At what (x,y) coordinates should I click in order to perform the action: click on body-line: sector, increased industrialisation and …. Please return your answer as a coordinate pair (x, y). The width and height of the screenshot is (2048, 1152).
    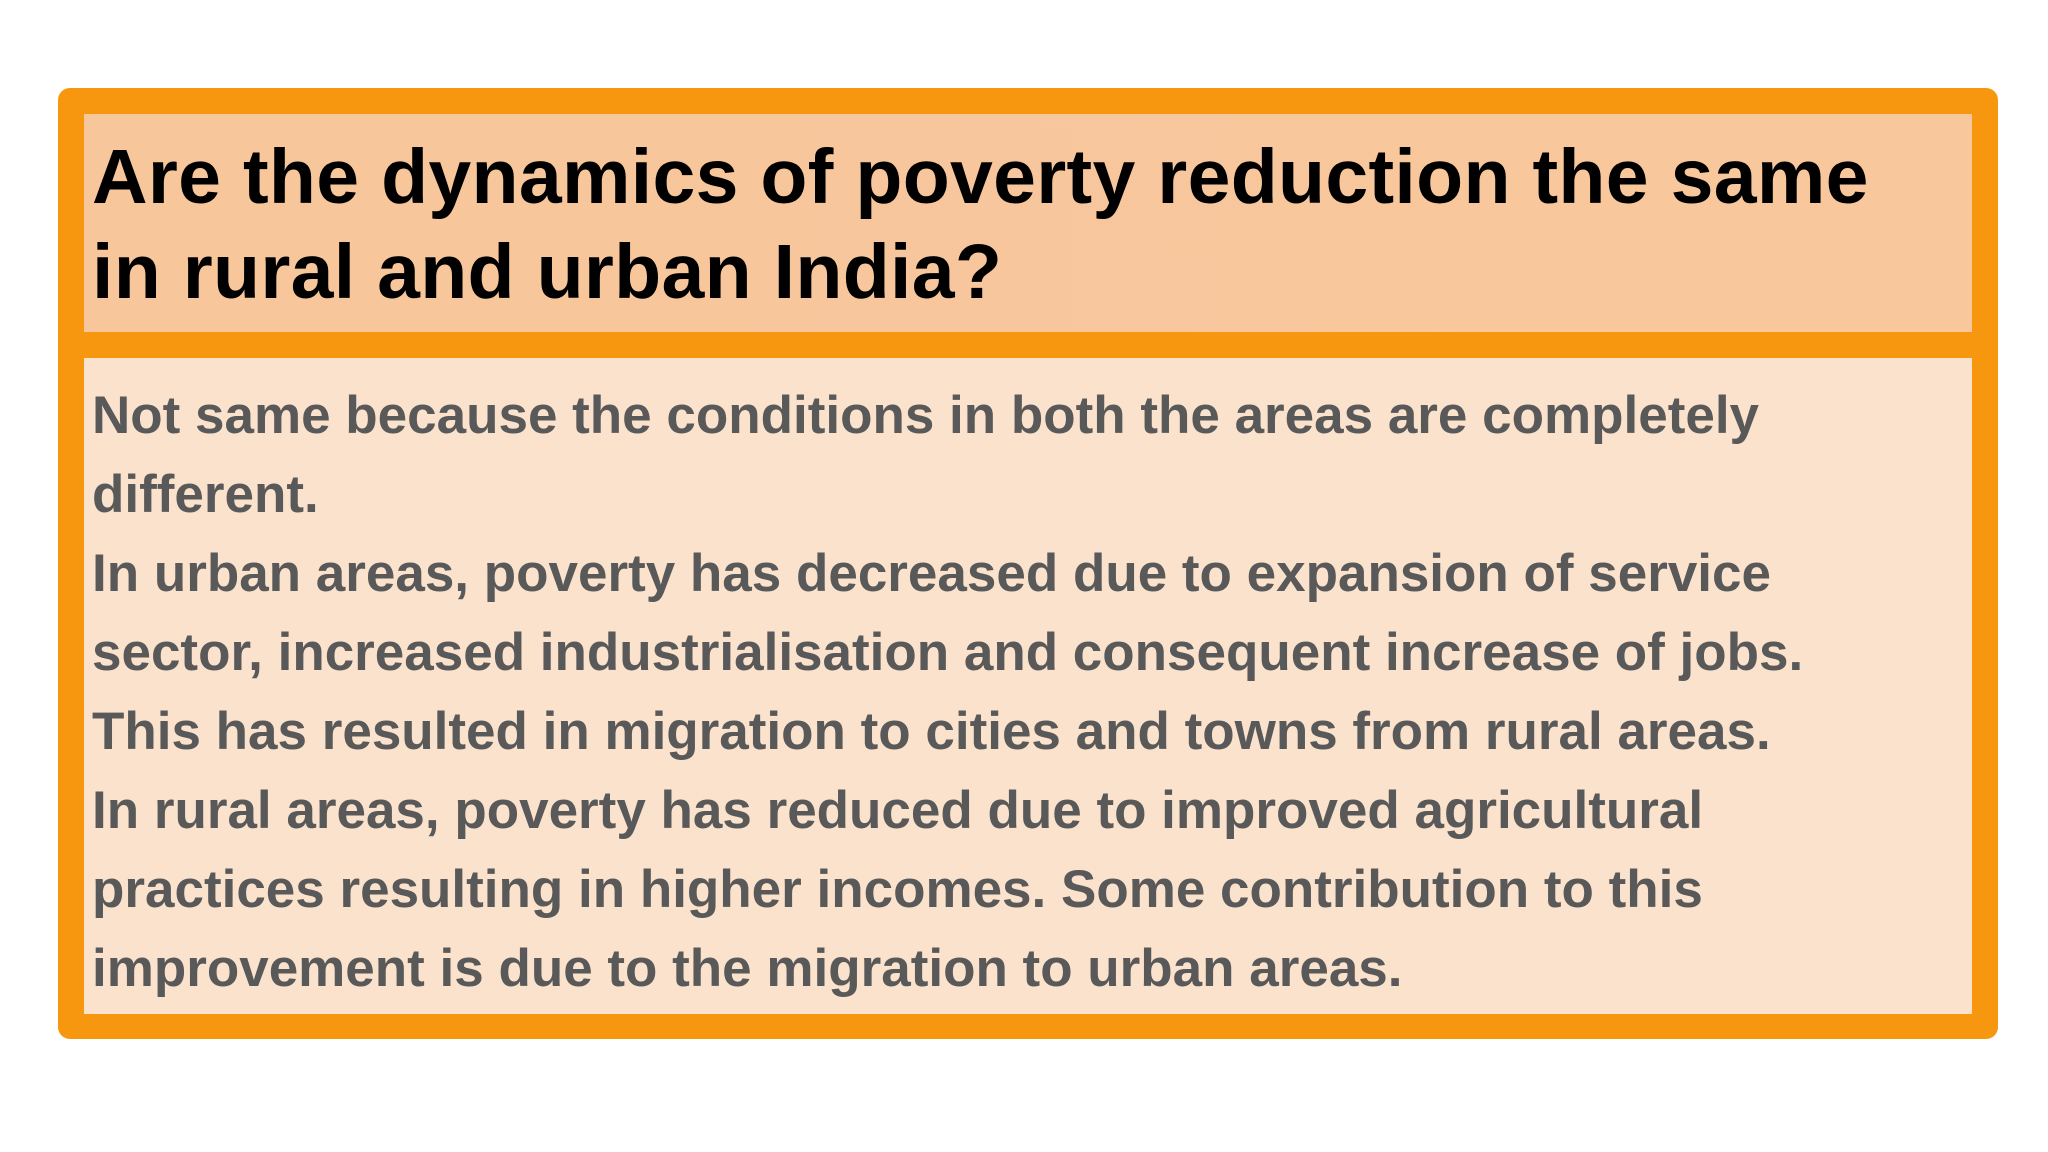
    Looking at the image, I should click on (948, 652).